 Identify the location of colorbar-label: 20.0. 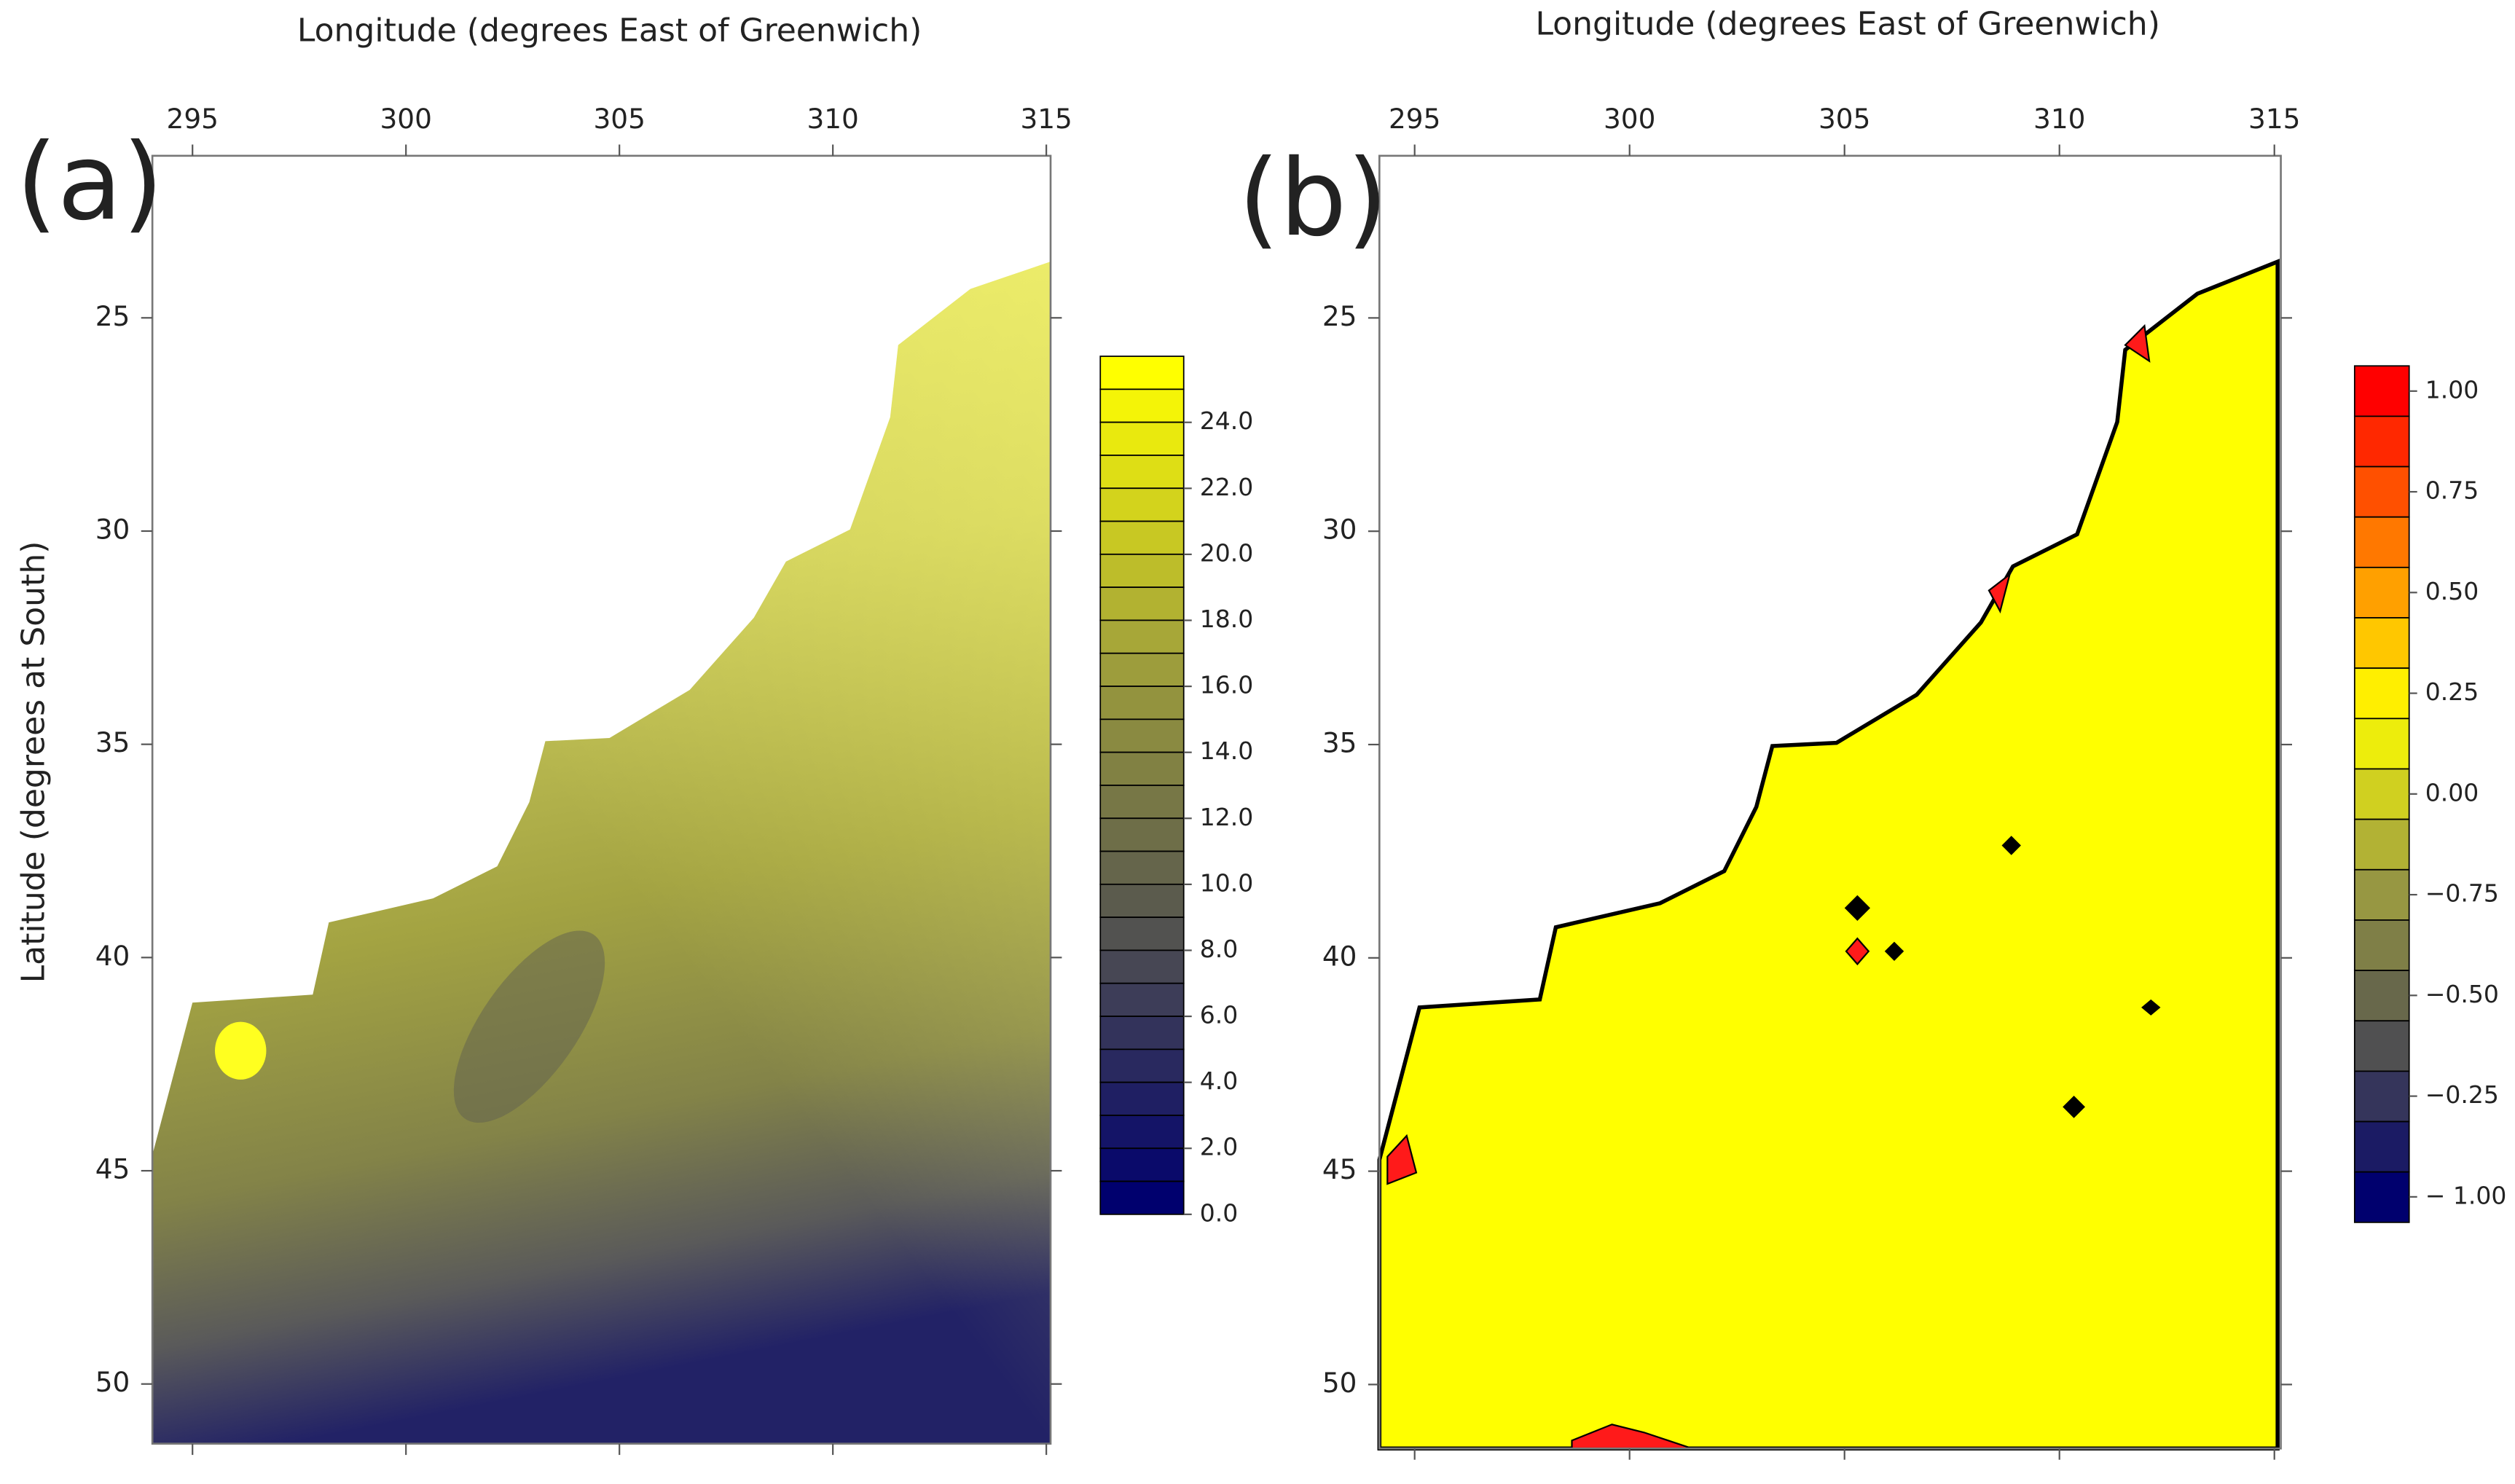
(1227, 552).